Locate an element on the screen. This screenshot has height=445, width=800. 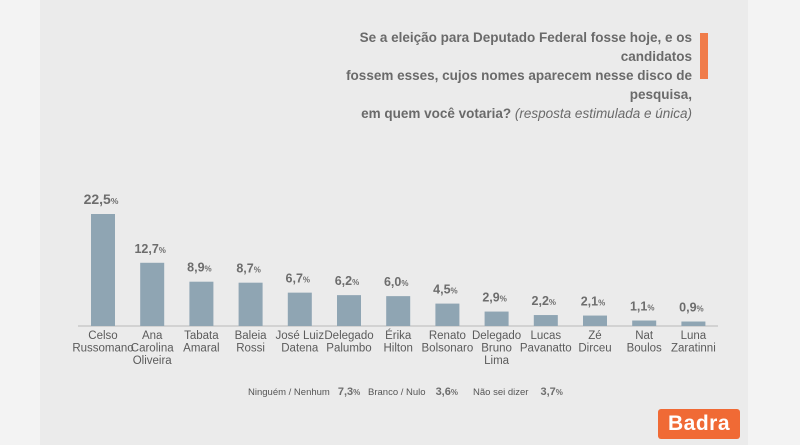
category-label: Delegado Palumbo is located at coordinates (348, 342).